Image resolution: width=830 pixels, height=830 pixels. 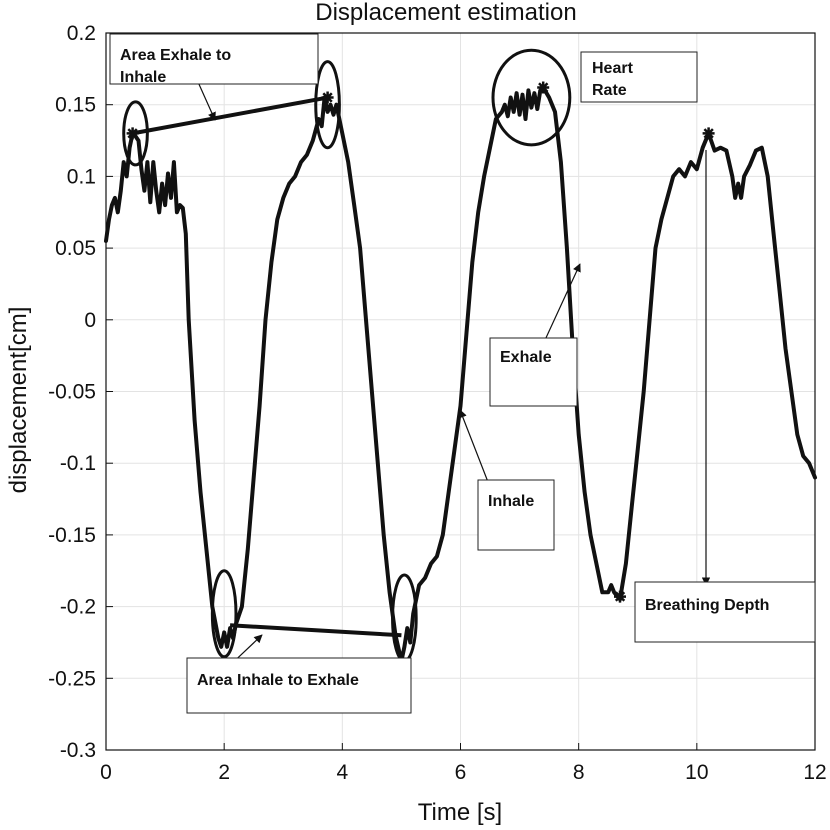 What do you see at coordinates (613, 68) in the screenshot?
I see `annotation-heart-rate-text: Heart` at bounding box center [613, 68].